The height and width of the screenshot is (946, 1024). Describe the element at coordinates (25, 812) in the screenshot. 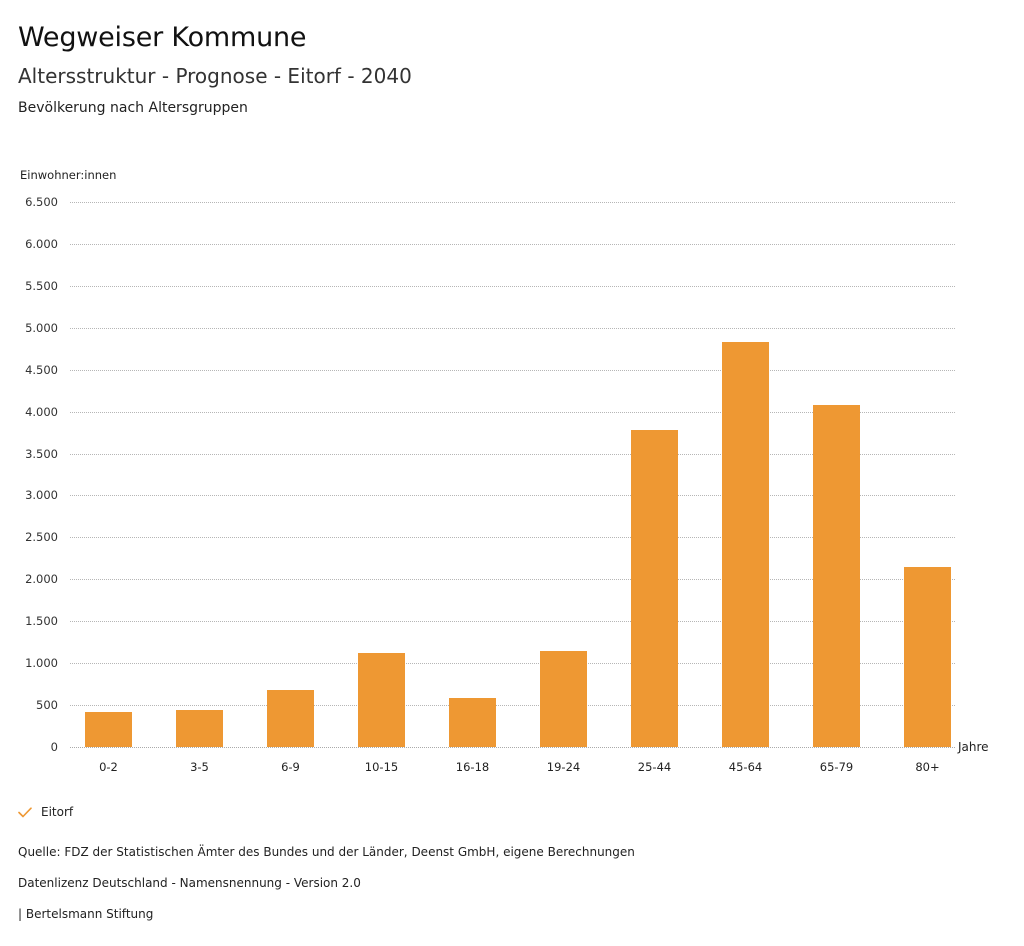

I see `check-icon` at that location.